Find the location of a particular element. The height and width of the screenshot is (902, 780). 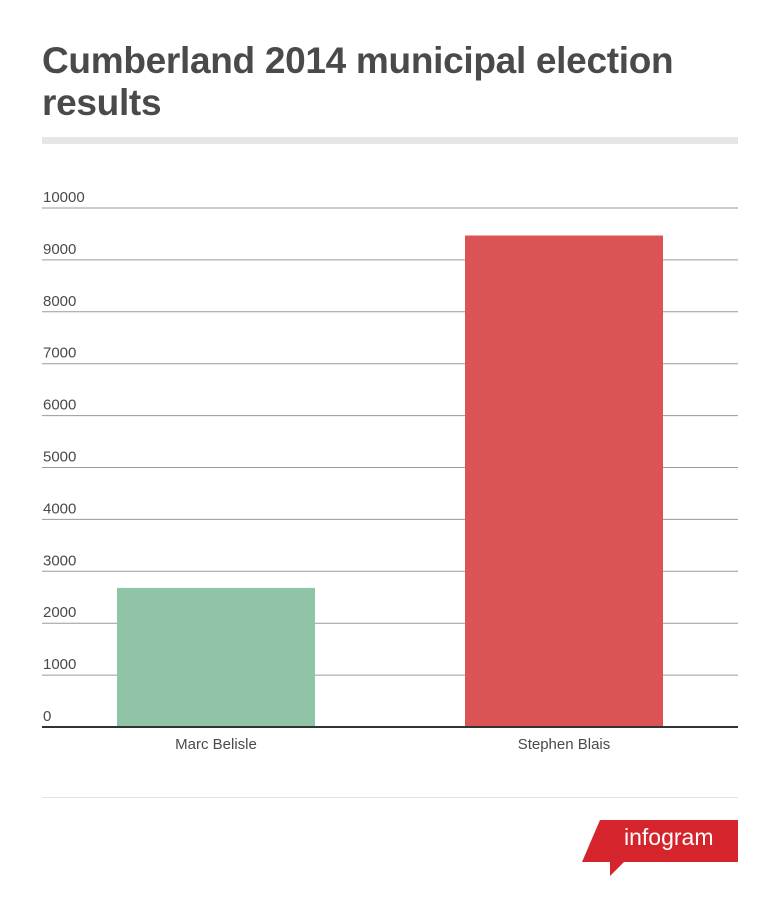

y-tick-label: 8000 is located at coordinates (59, 301).